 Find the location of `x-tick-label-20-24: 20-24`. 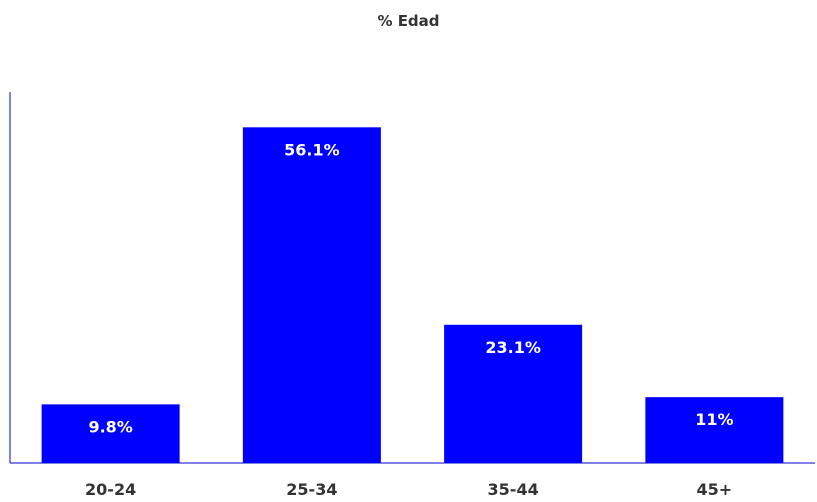

x-tick-label-20-24: 20-24 is located at coordinates (110, 489).